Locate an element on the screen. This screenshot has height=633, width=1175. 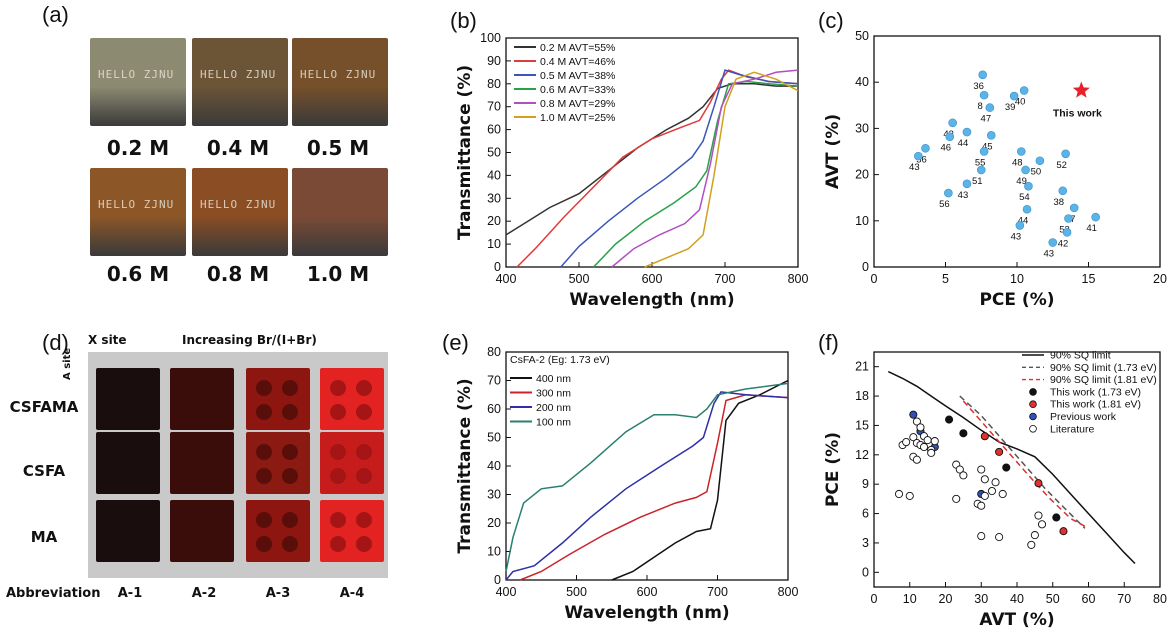
y-tick-label: 80 is located at coordinates (494, 84).